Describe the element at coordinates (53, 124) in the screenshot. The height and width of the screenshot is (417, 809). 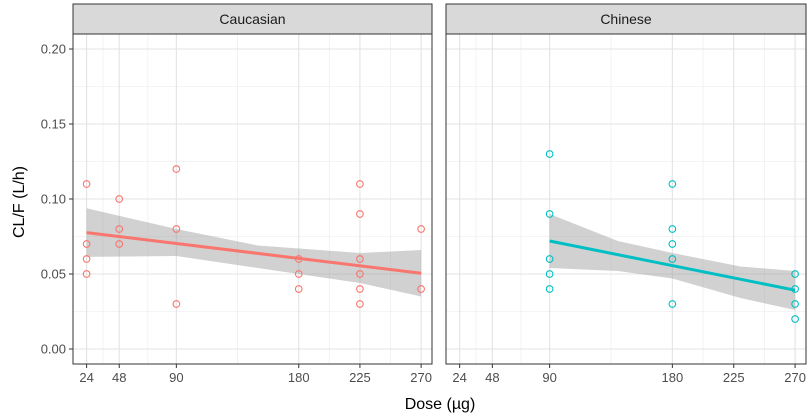
I see `y-tick-label: 0.15` at that location.